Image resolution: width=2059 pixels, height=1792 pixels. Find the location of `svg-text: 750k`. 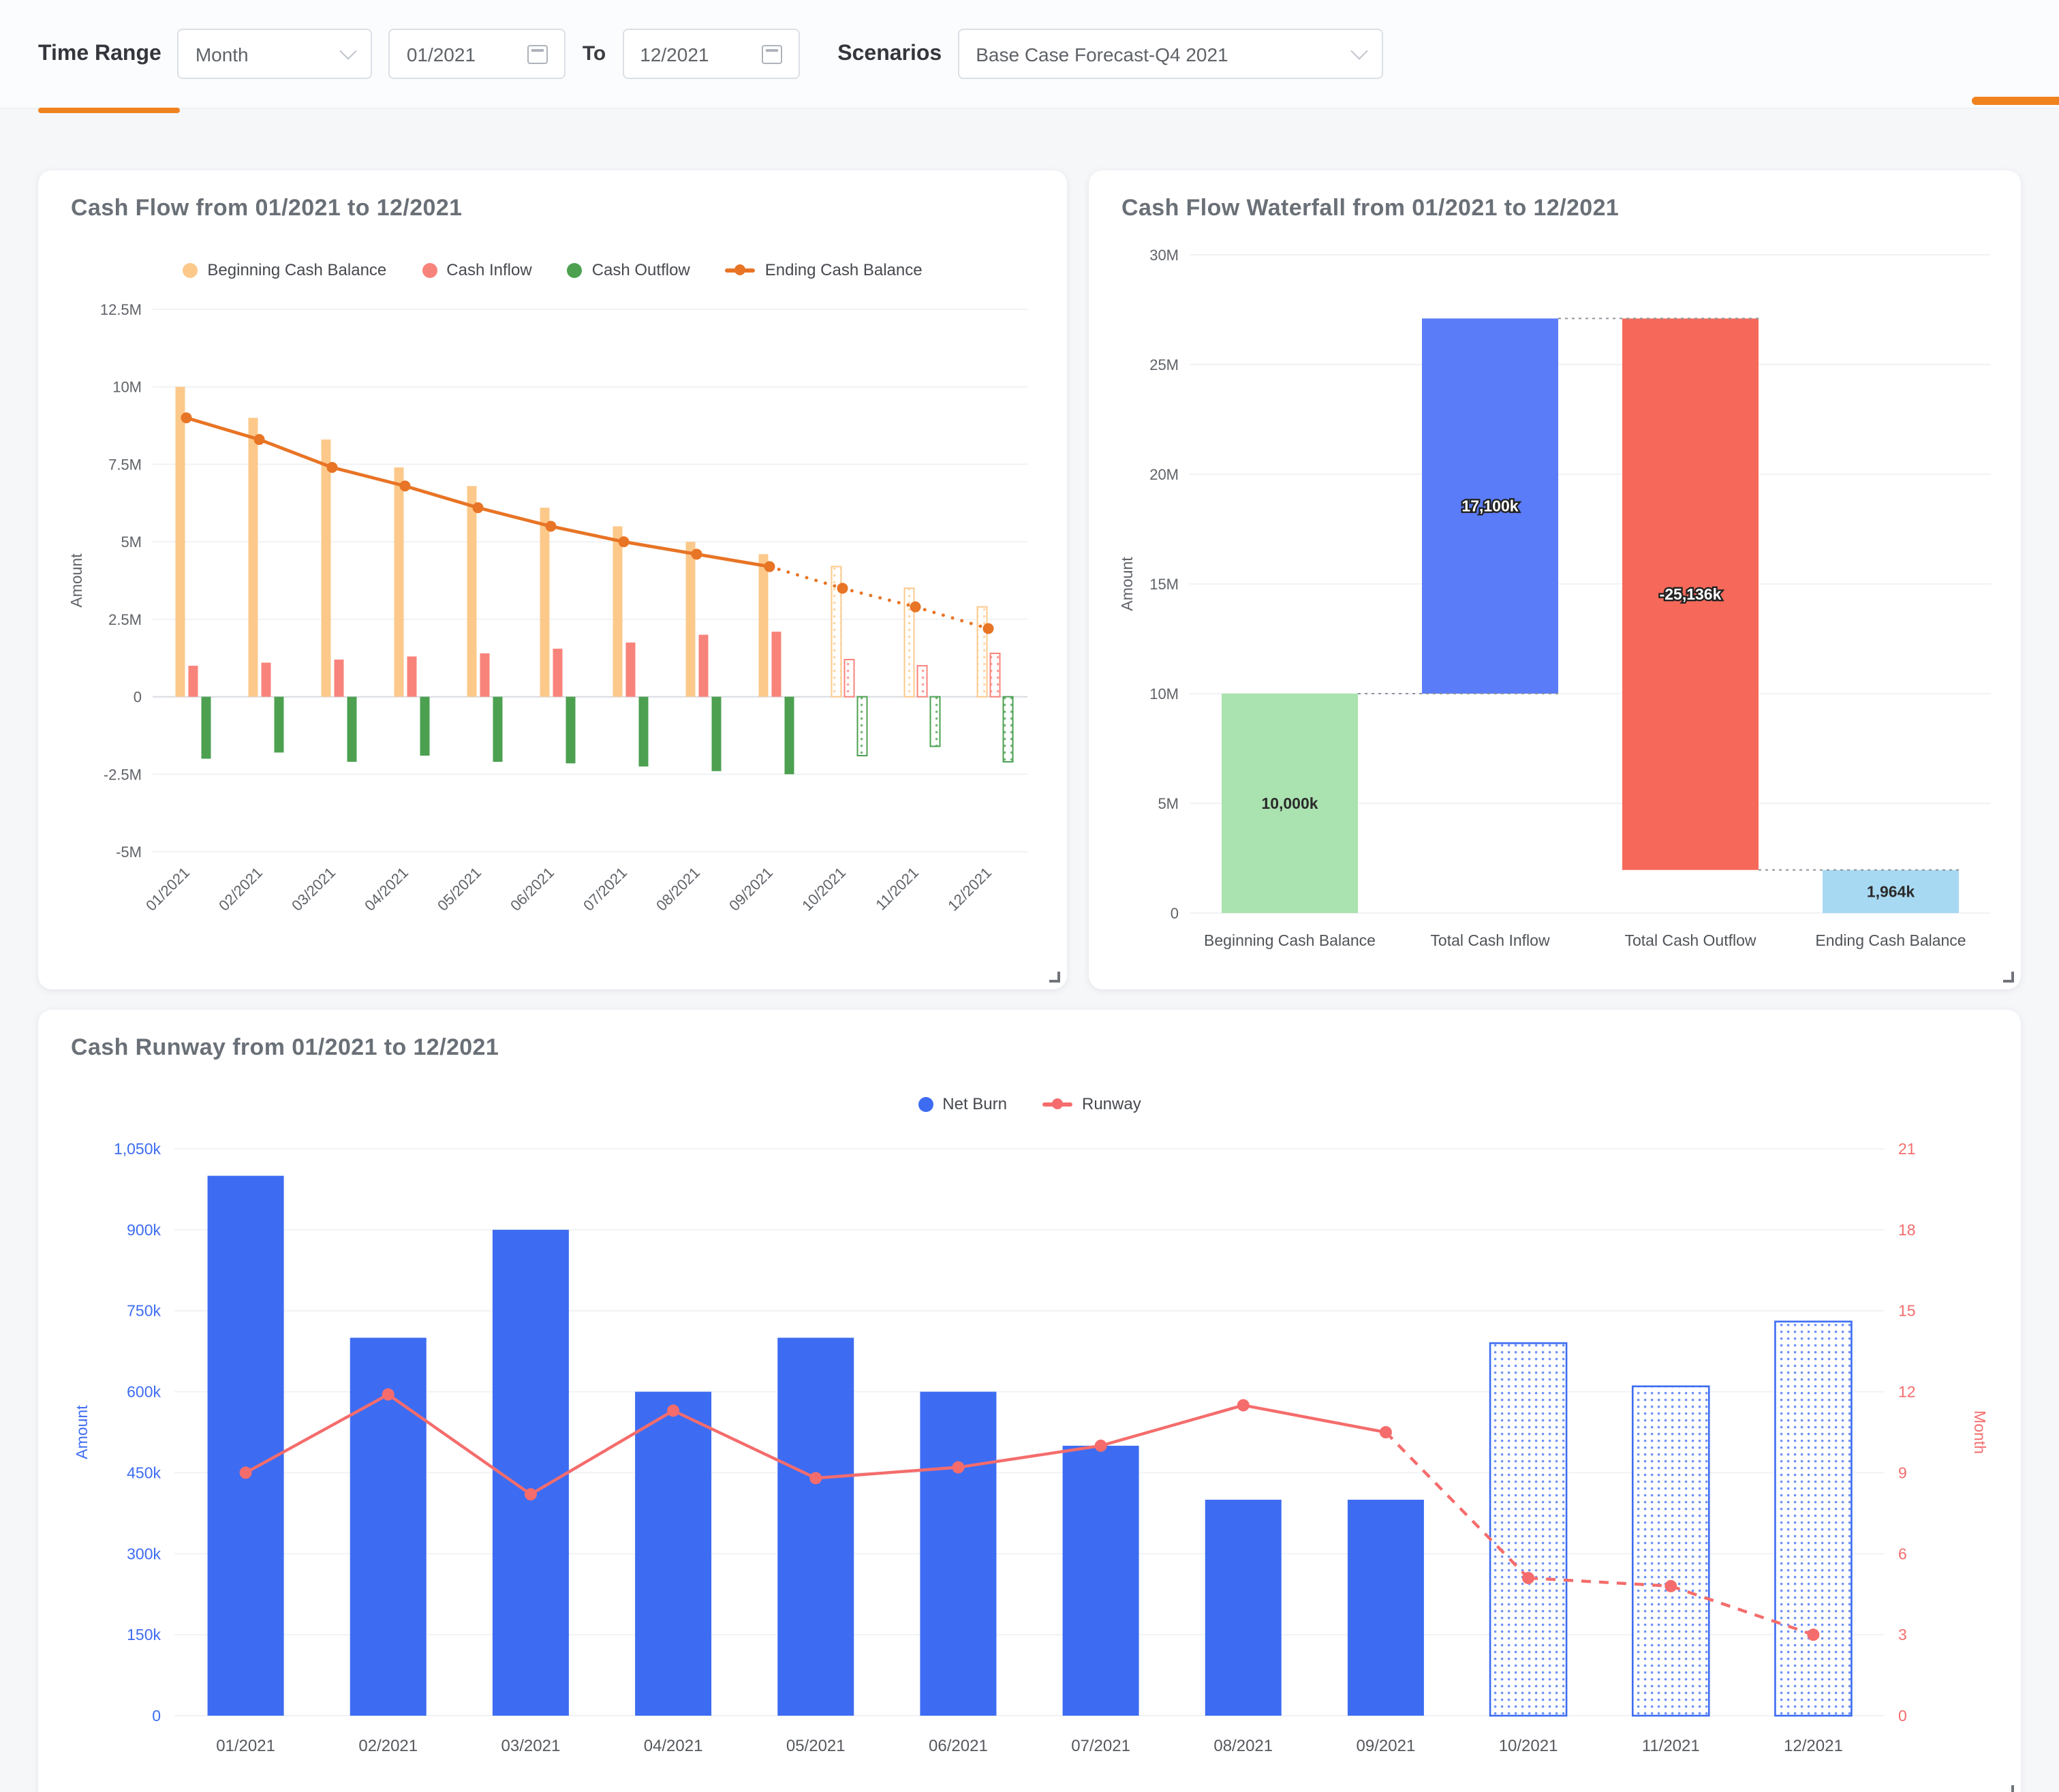

svg-text: 750k is located at coordinates (144, 1311).